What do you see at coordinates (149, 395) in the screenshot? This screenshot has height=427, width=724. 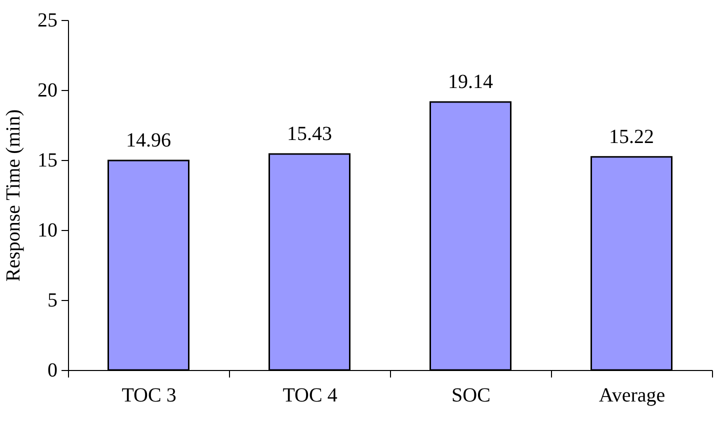 I see `x-tick-label: TOC 3` at bounding box center [149, 395].